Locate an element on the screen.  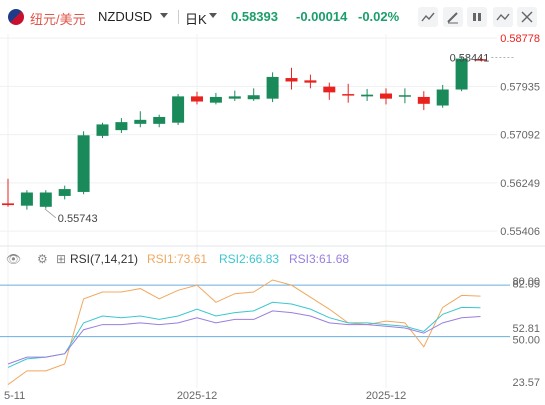
price-tick-label: 0.57092 is located at coordinates (520, 136).